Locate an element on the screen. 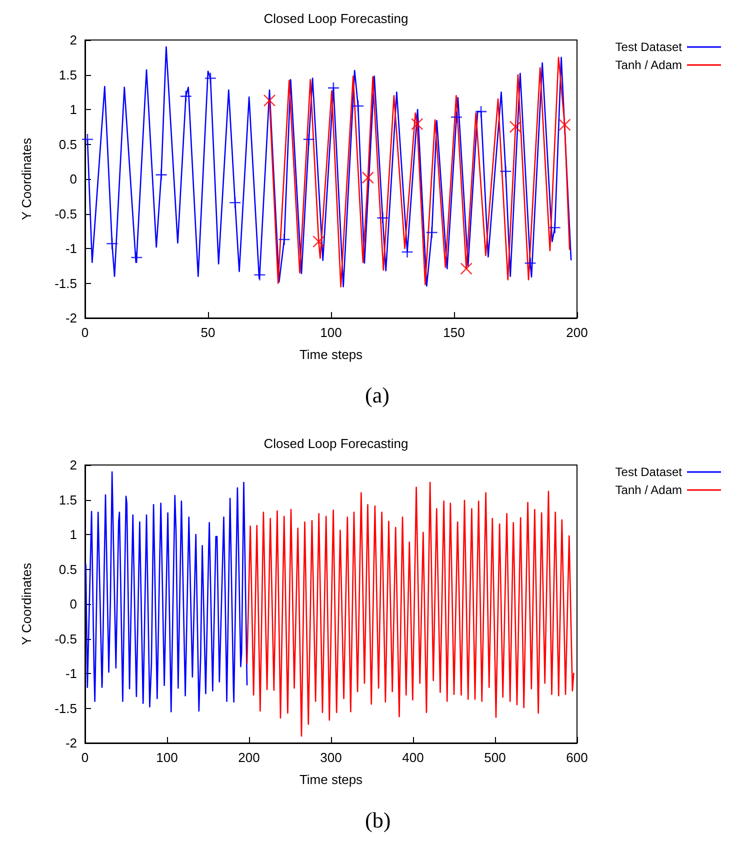 Image resolution: width=742 pixels, height=843 pixels. text: (b) is located at coordinates (378, 820).